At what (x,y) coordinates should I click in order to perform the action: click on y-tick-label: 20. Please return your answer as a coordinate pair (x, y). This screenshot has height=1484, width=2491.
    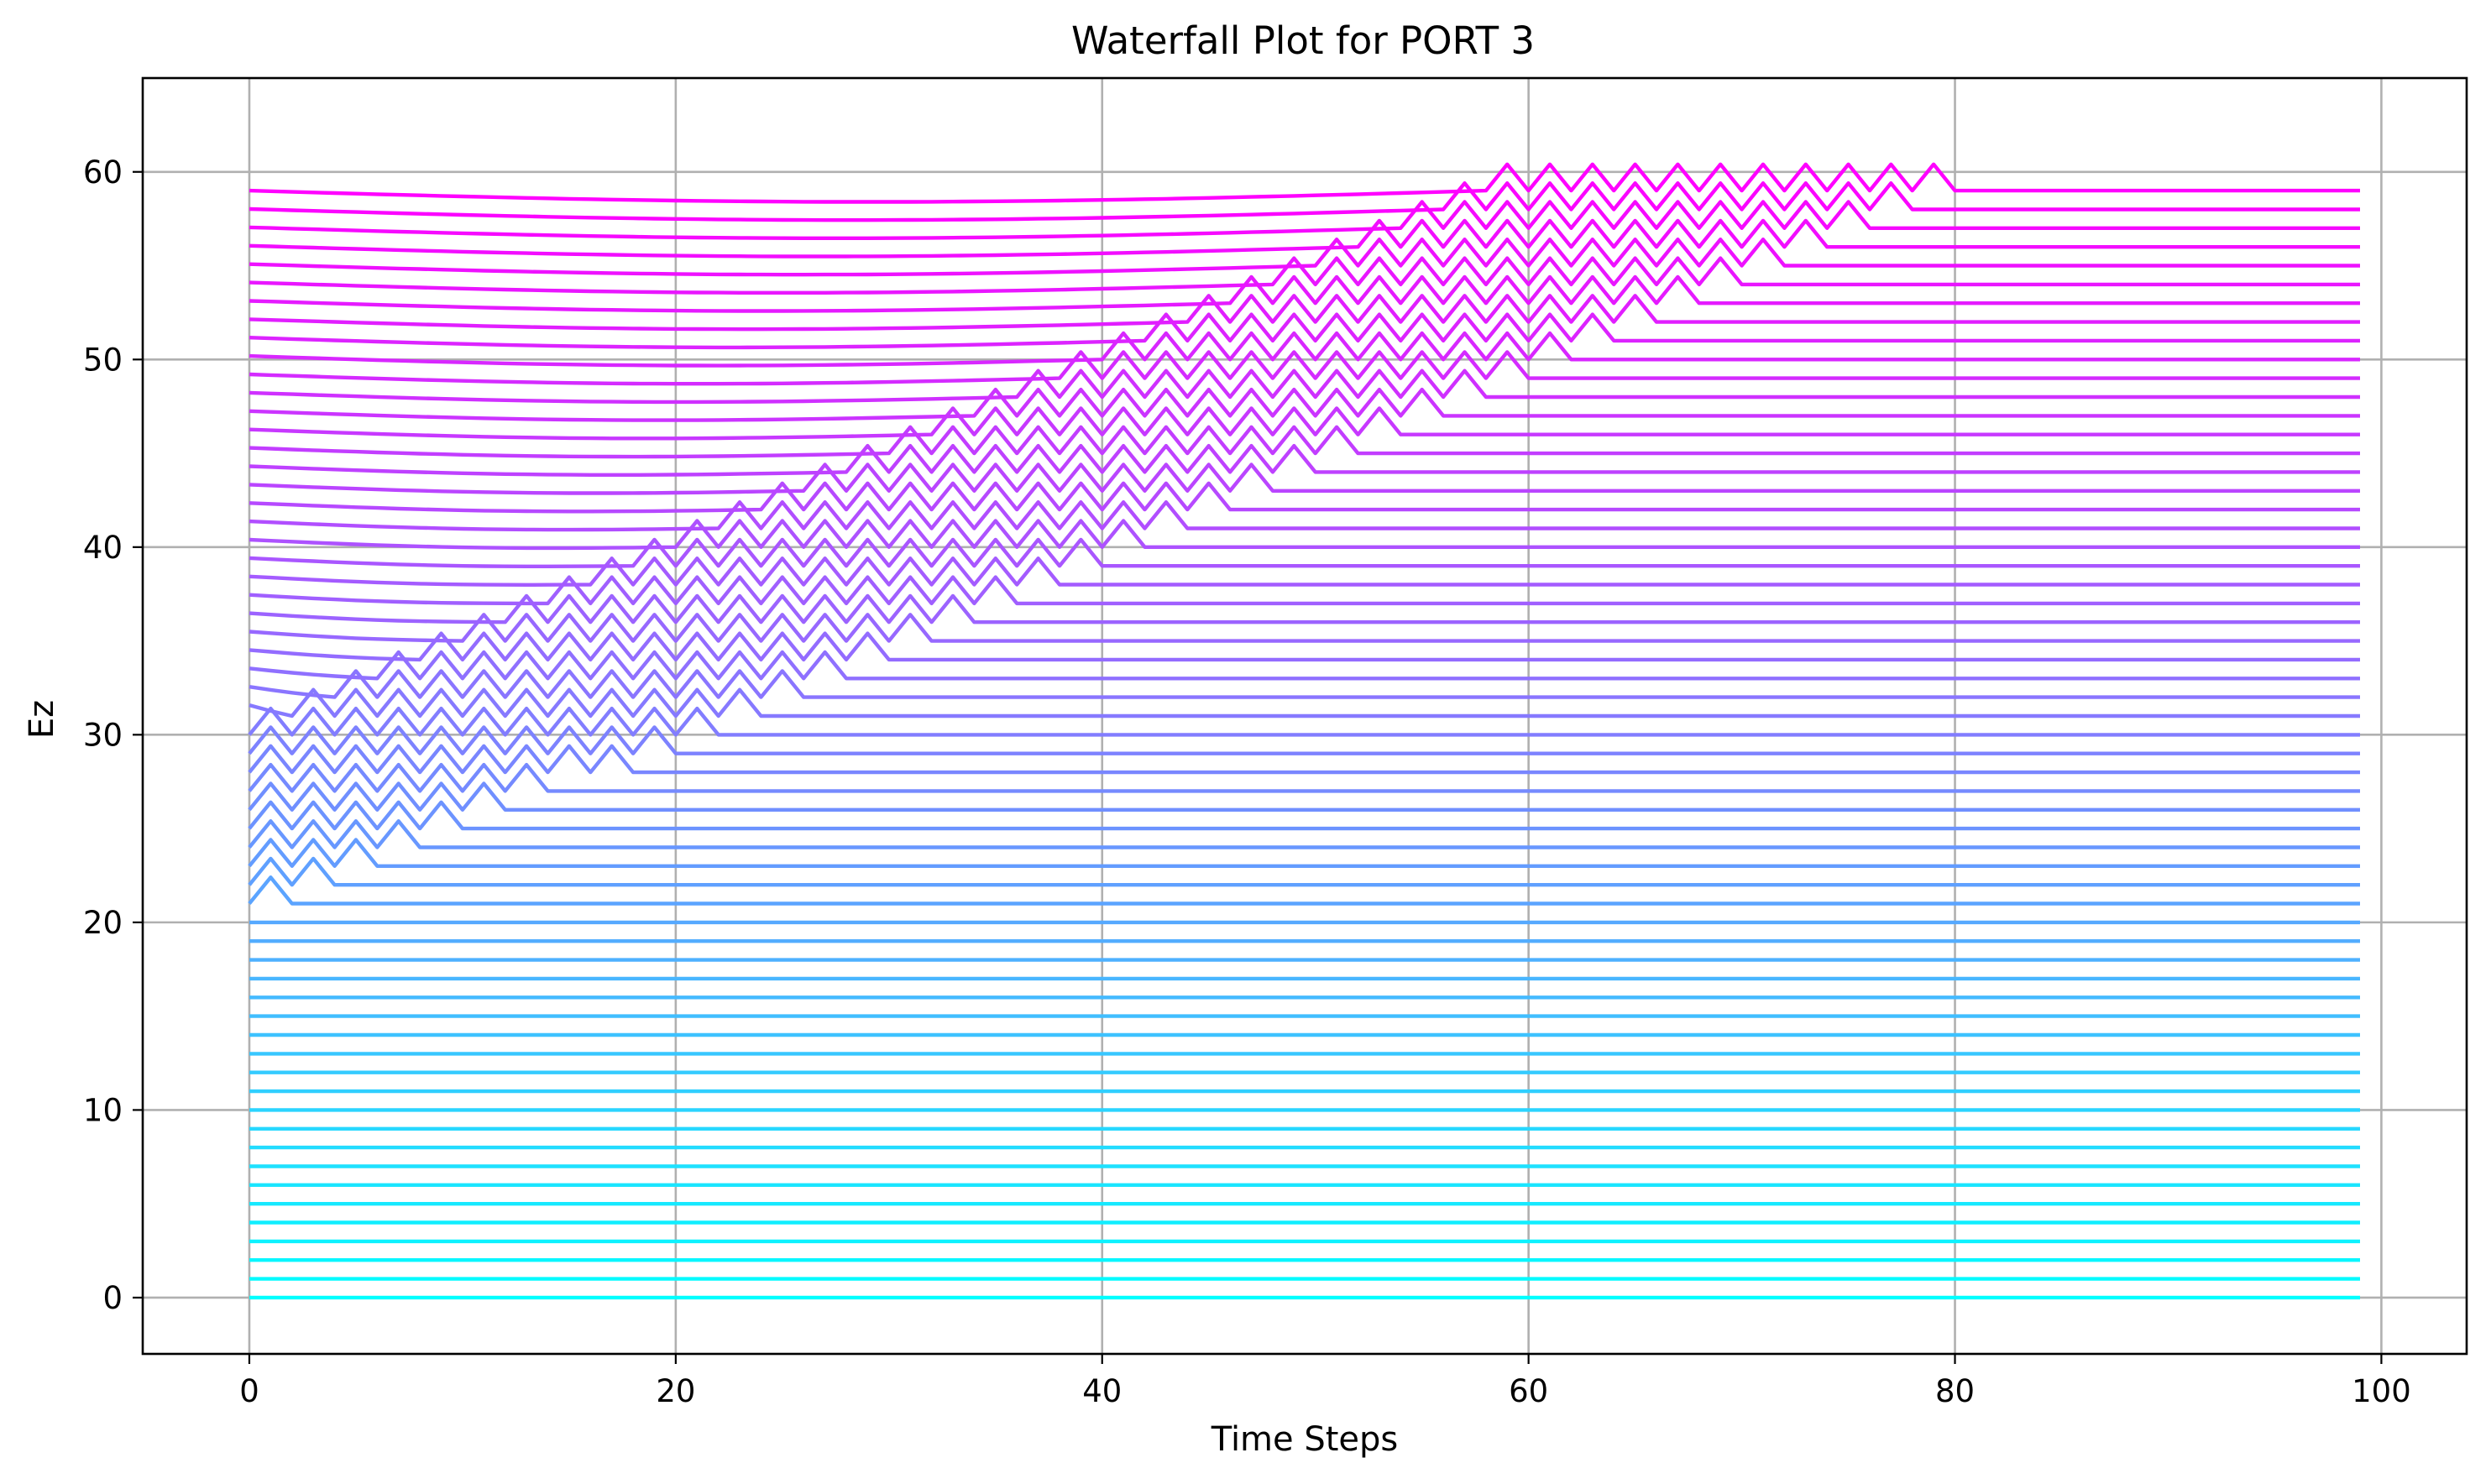
    Looking at the image, I should click on (103, 923).